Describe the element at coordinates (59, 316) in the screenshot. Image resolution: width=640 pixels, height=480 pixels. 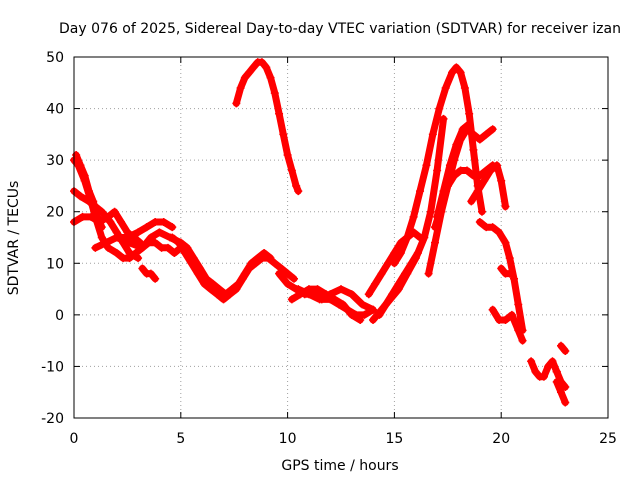
I see `y-tick-label: 0` at that location.